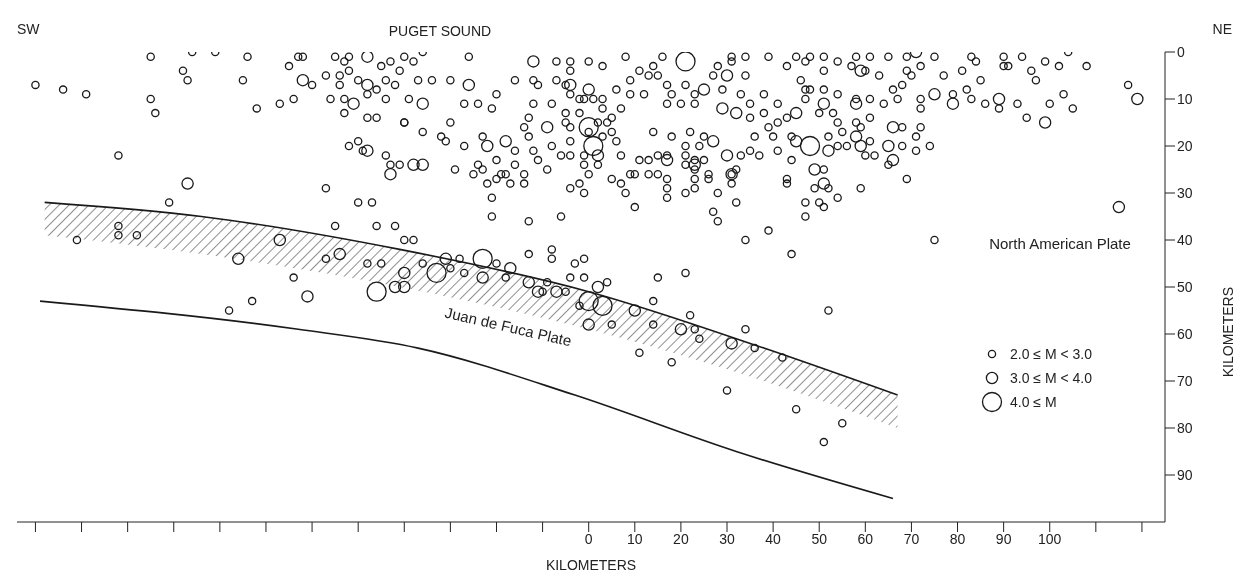  What do you see at coordinates (1185, 333) in the screenshot?
I see `y-tick-label: 60` at bounding box center [1185, 333].